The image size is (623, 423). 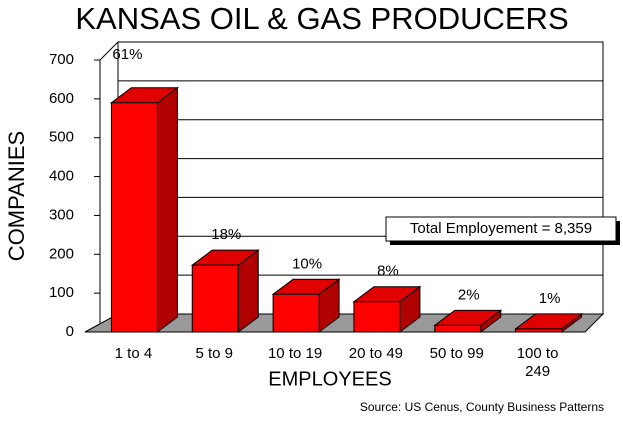 I want to click on y-tick-label: 400, so click(x=61, y=176).